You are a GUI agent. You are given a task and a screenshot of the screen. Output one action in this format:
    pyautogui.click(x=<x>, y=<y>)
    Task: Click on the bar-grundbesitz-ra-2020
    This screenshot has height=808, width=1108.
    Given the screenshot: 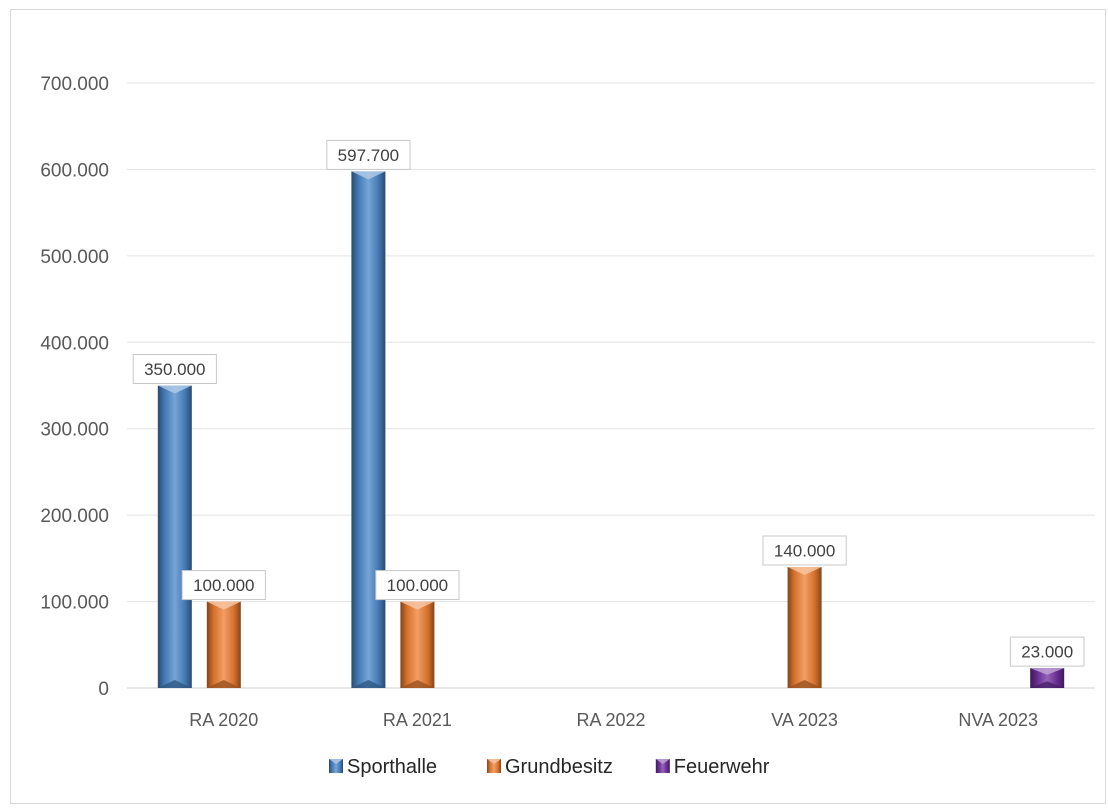 What is the action you would take?
    pyautogui.click(x=223, y=644)
    